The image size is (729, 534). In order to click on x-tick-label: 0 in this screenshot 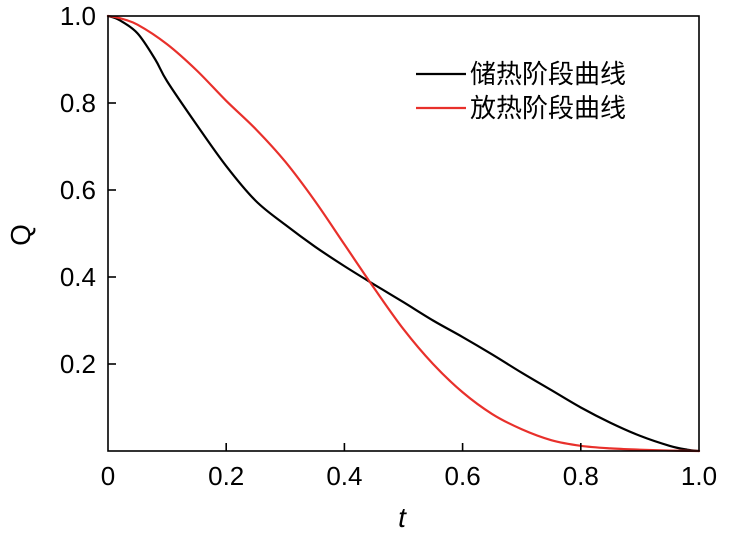, I will do `click(108, 476)`.